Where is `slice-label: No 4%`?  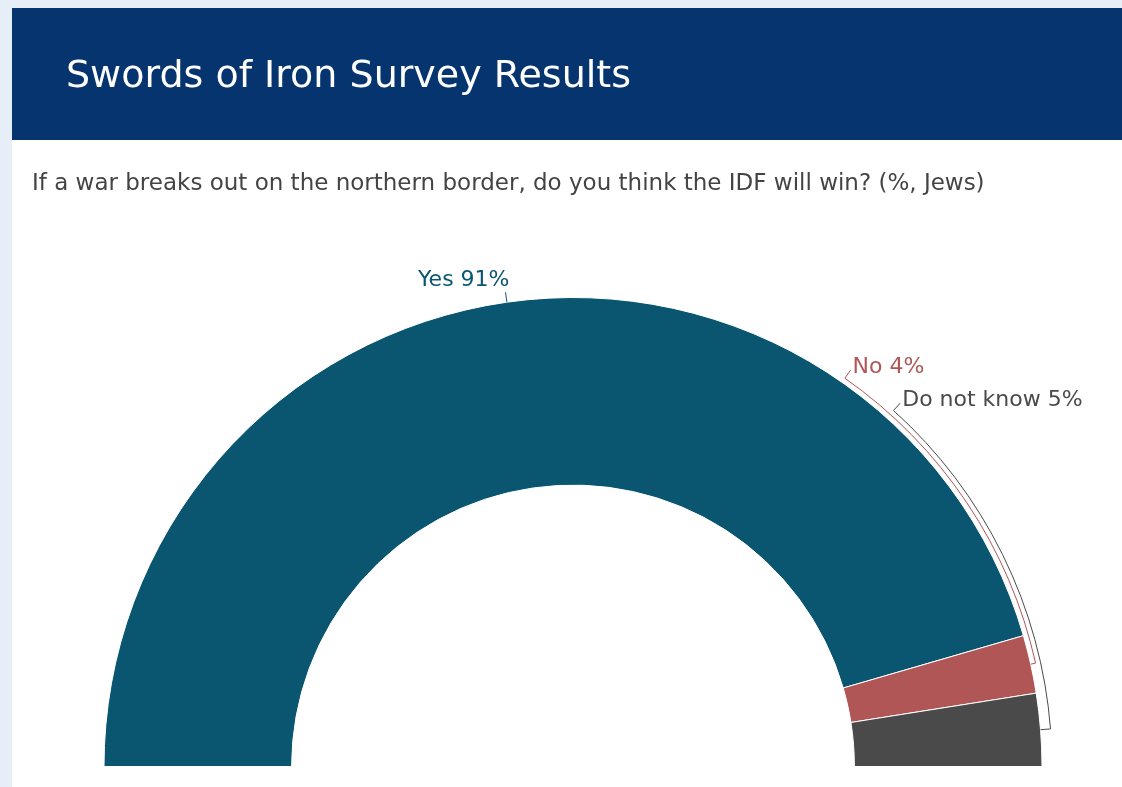 slice-label: No 4% is located at coordinates (888, 365).